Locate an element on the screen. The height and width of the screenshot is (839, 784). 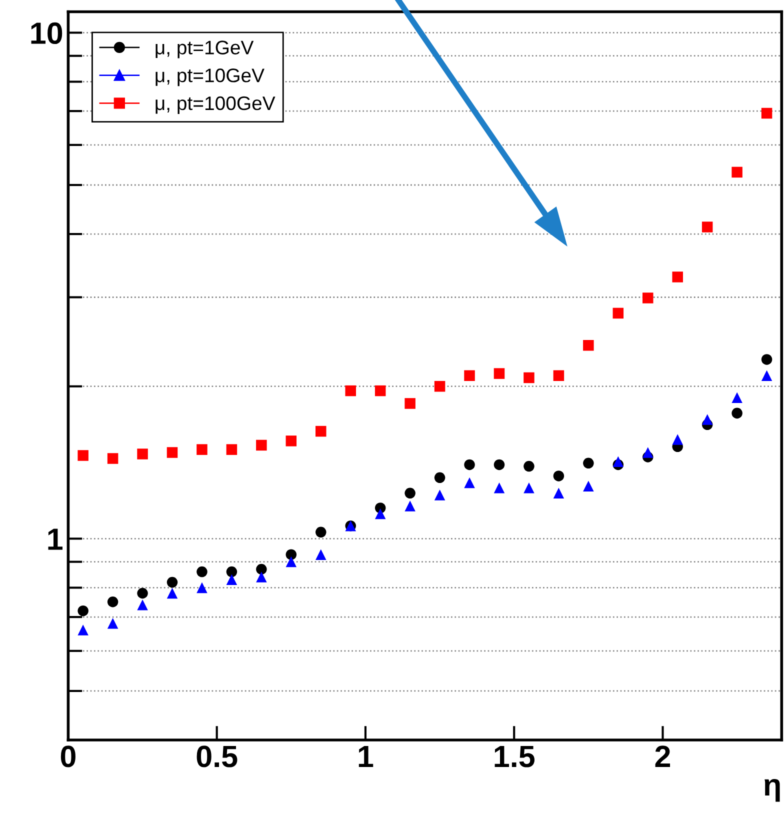
legend-label: μ, pt=10GeV is located at coordinates (210, 77).